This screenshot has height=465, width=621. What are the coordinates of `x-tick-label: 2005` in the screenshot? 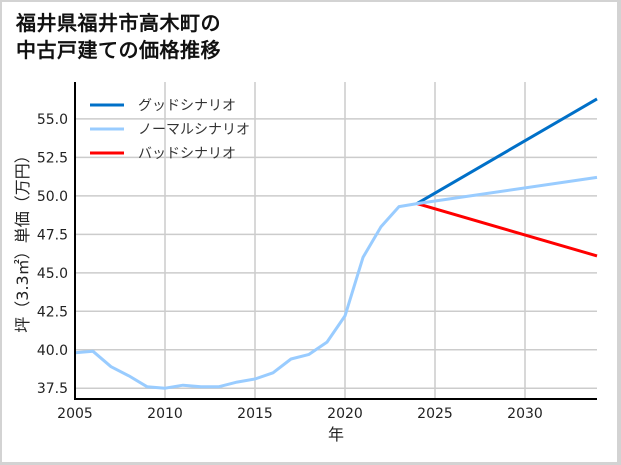 It's located at (75, 414).